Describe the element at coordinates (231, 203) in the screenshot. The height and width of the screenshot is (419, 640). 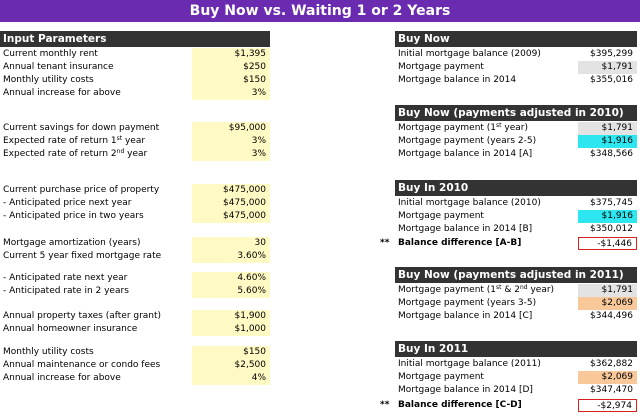
I see `input-value-price-next-year: $475,000` at that location.